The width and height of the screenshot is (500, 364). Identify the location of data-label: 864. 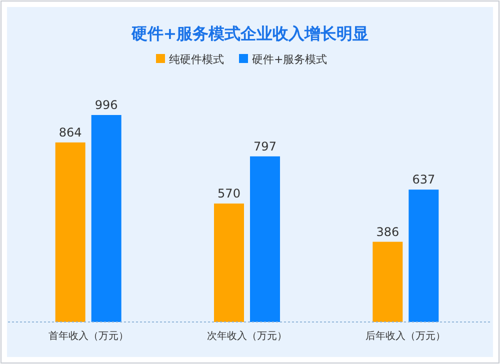
(70, 132).